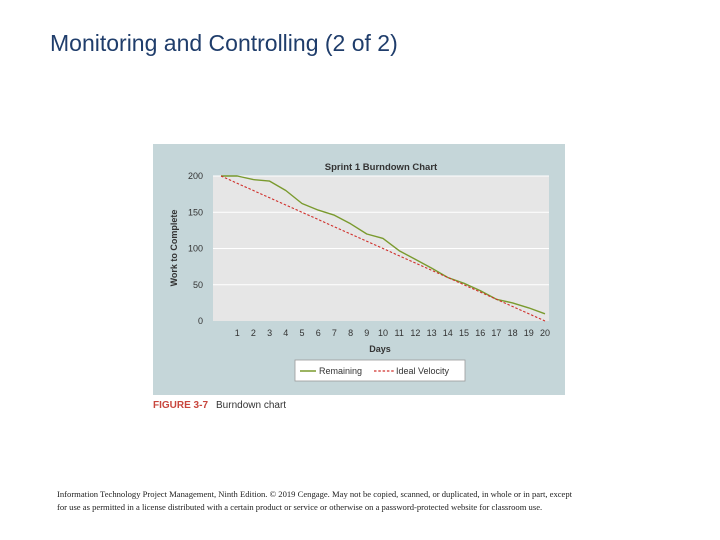 The height and width of the screenshot is (540, 720). What do you see at coordinates (380, 349) in the screenshot?
I see `x-axis-label: Days` at bounding box center [380, 349].